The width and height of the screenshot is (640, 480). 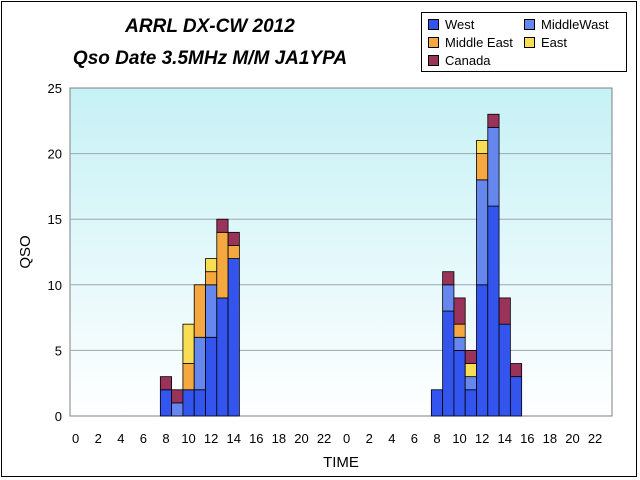 What do you see at coordinates (55, 252) in the screenshot?
I see `y-tick-labels: 0 5 10 15 20 25` at bounding box center [55, 252].